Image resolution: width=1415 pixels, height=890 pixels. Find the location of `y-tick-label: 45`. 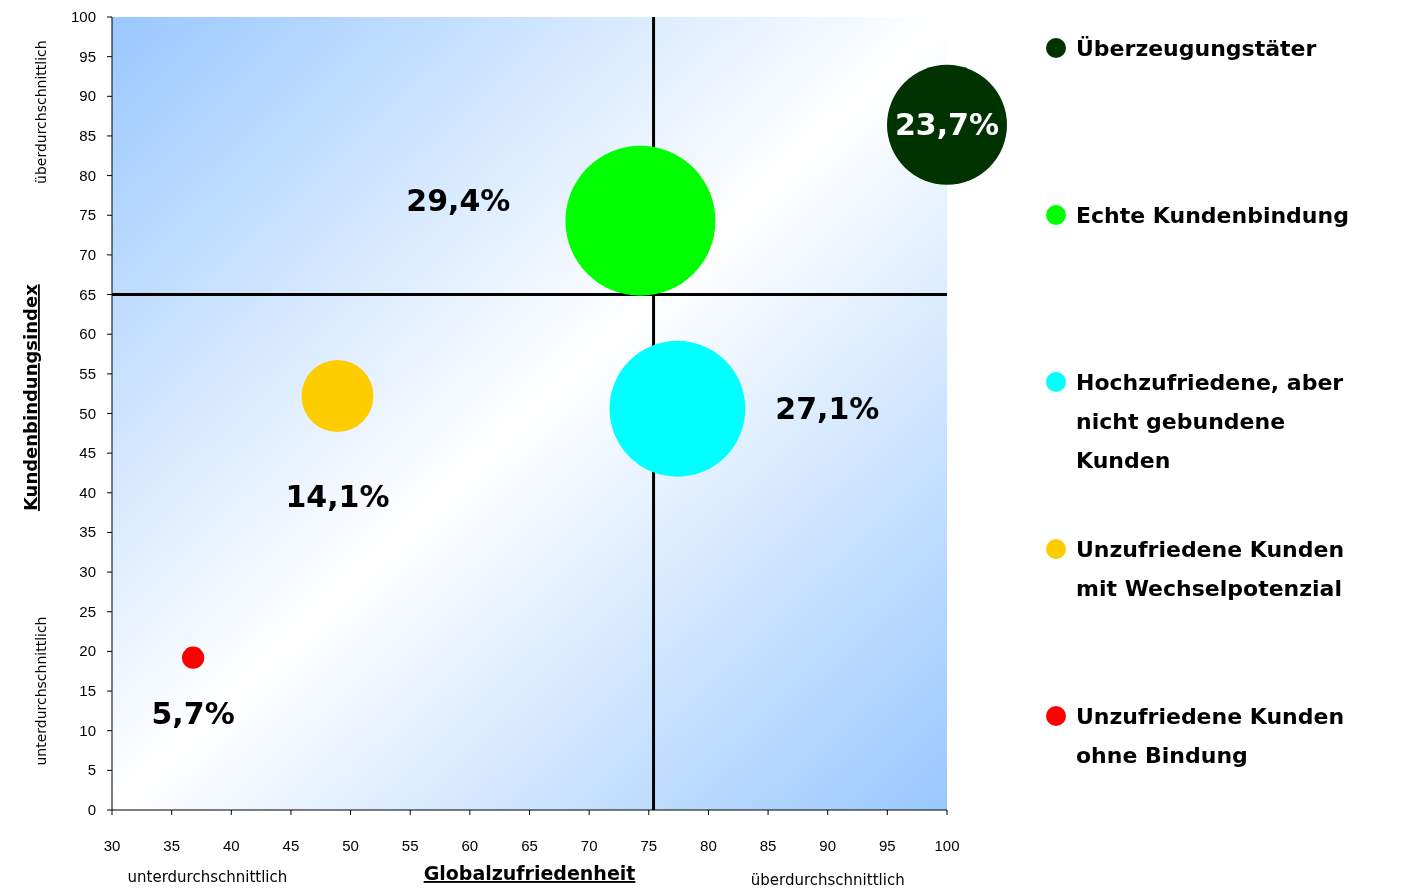

y-tick-label: 45 is located at coordinates (87, 453).